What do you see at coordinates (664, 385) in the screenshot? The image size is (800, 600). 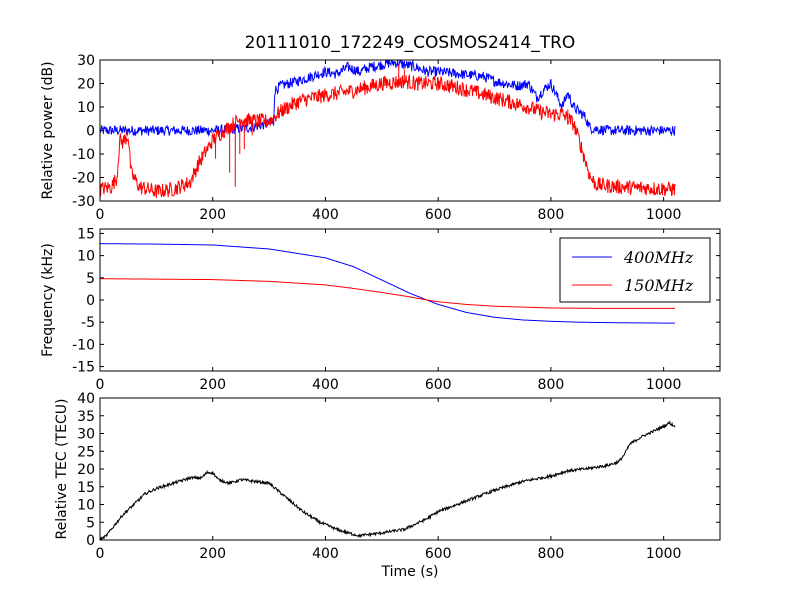 I see `frequency-x-tick-label: 1000` at bounding box center [664, 385].